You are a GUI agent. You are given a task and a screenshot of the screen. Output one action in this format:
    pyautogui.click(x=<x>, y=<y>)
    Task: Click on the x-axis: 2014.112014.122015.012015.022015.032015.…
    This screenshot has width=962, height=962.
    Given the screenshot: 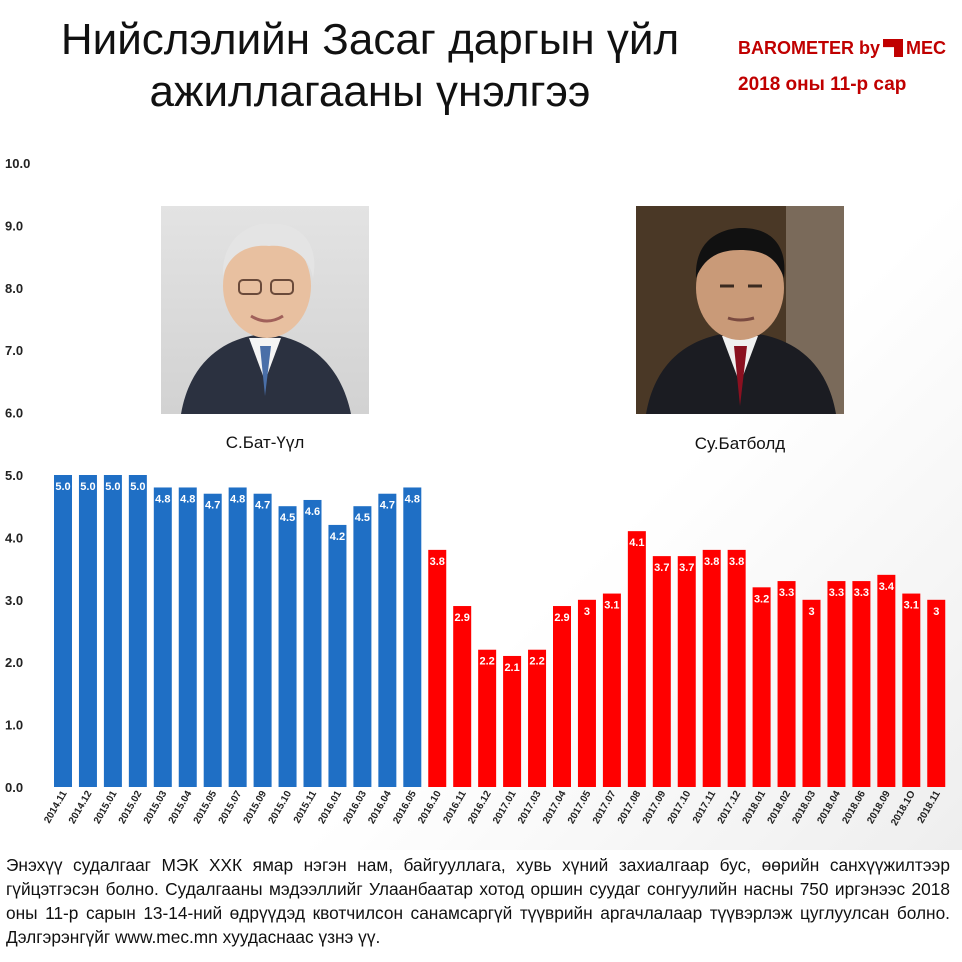 What is the action you would take?
    pyautogui.click(x=492, y=808)
    